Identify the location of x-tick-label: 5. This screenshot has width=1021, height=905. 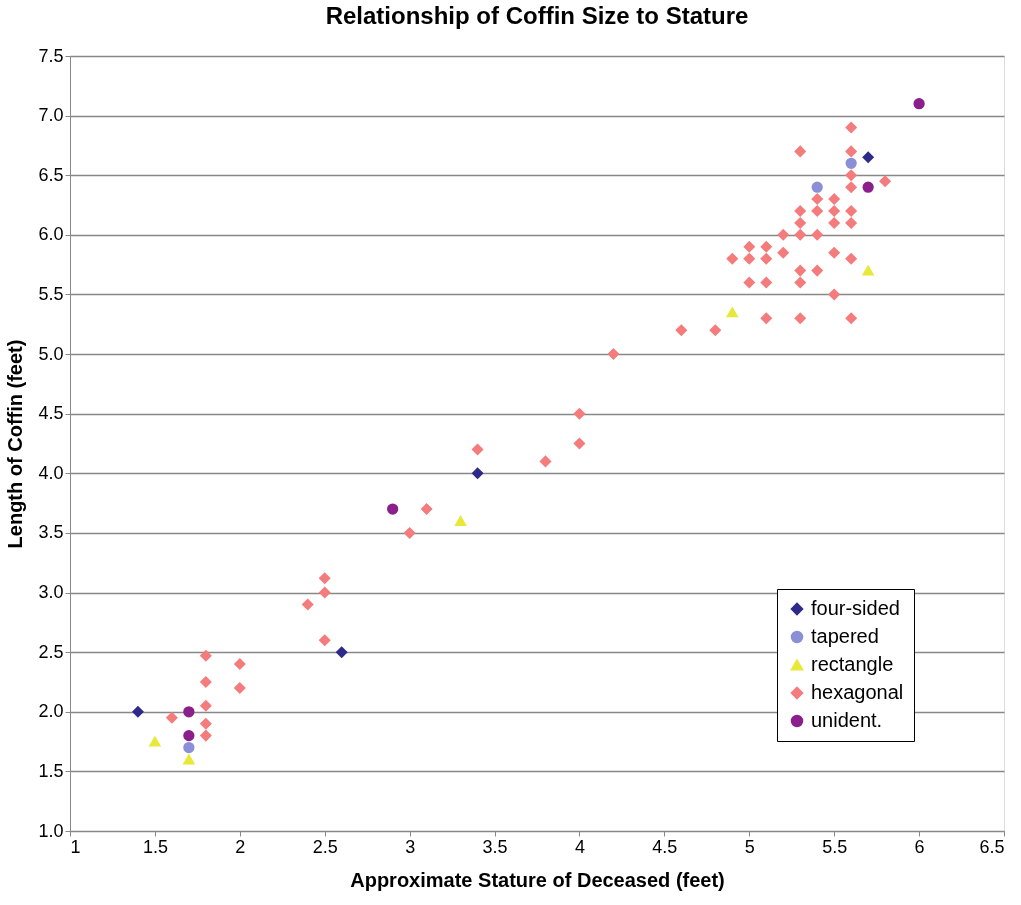
(749, 846).